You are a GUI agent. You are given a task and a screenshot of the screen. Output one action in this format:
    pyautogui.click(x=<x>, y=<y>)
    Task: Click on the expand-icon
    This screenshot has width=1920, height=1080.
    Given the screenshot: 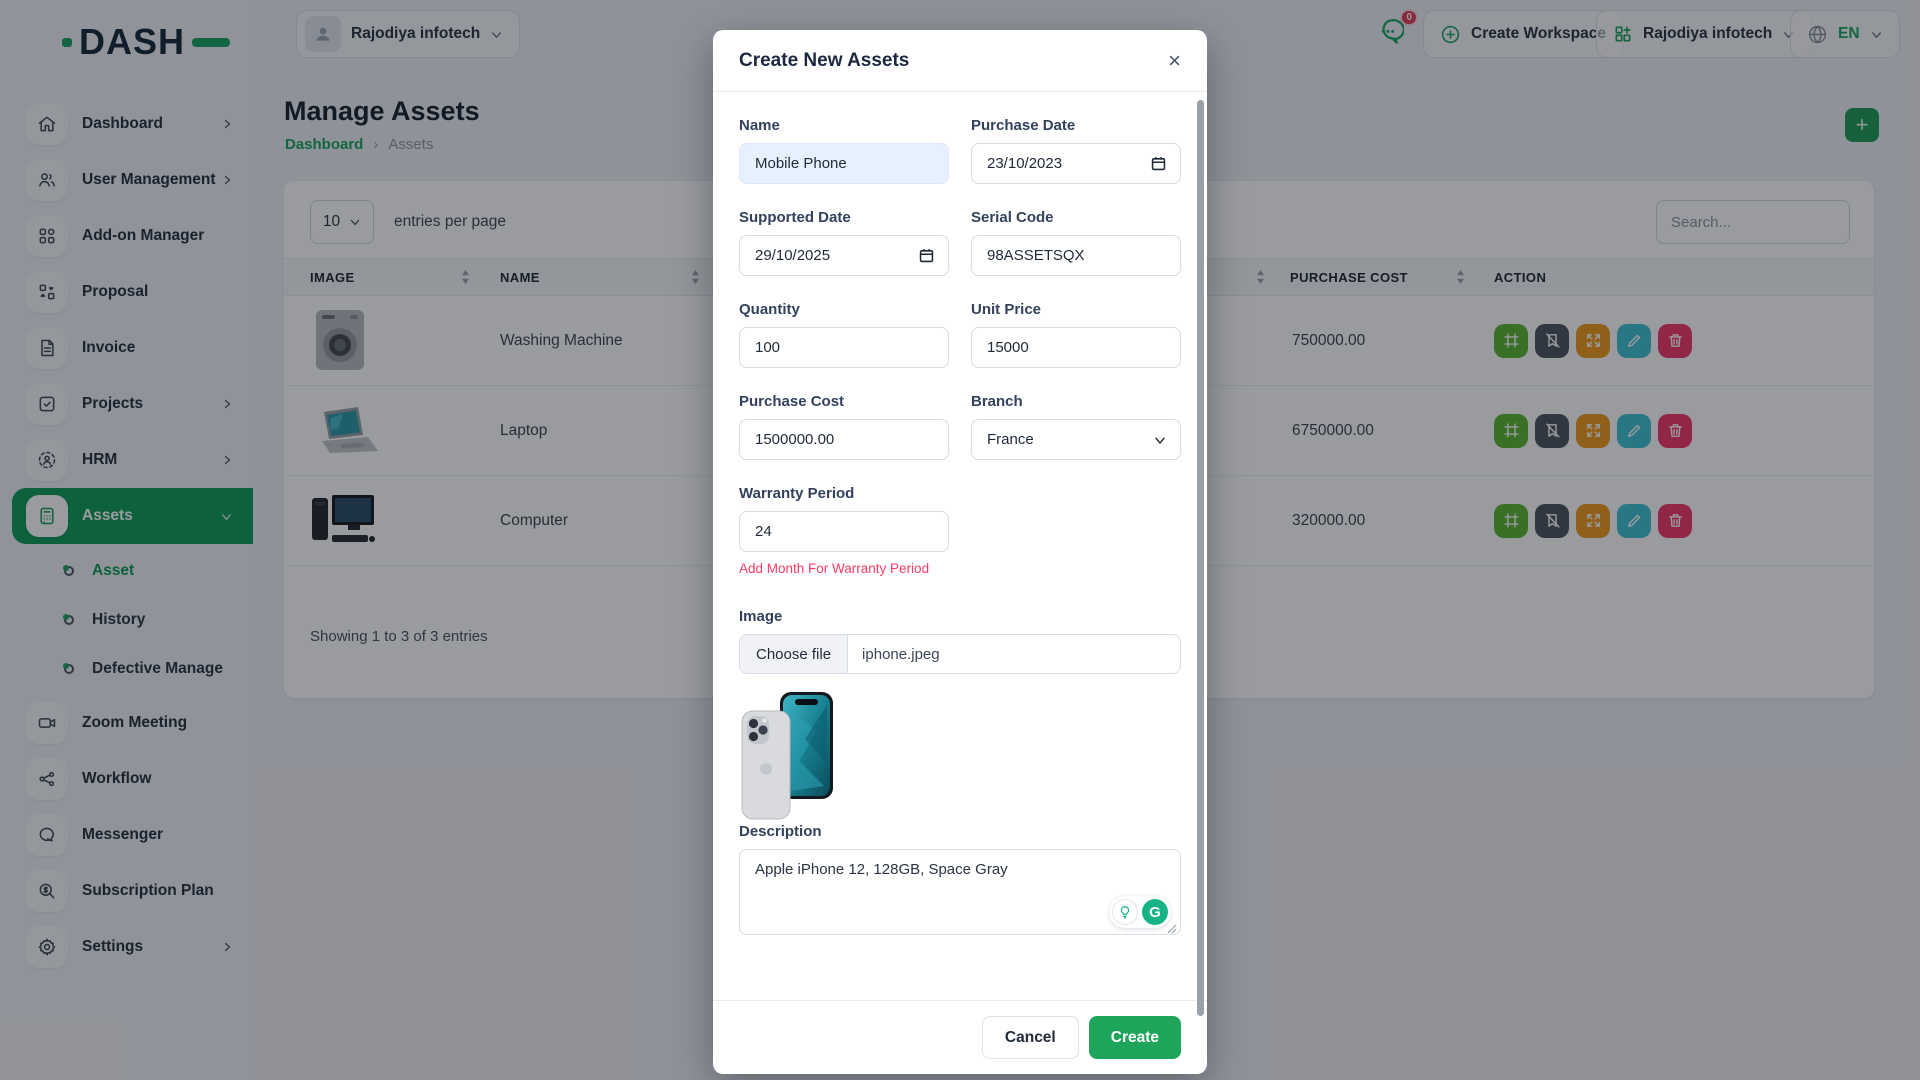 What is the action you would take?
    pyautogui.click(x=1593, y=340)
    